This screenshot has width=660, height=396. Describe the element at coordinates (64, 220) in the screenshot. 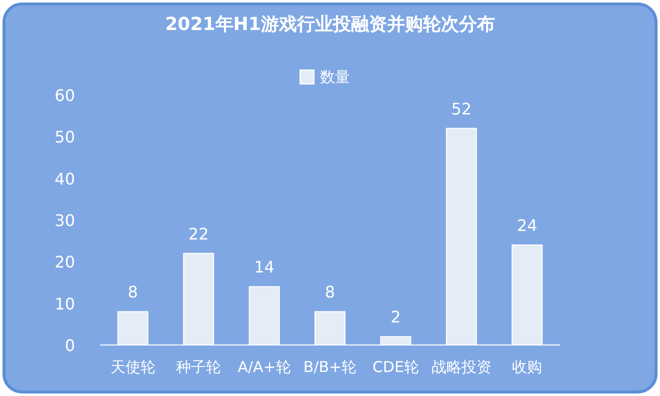

I see `y-tick-label: 30` at that location.